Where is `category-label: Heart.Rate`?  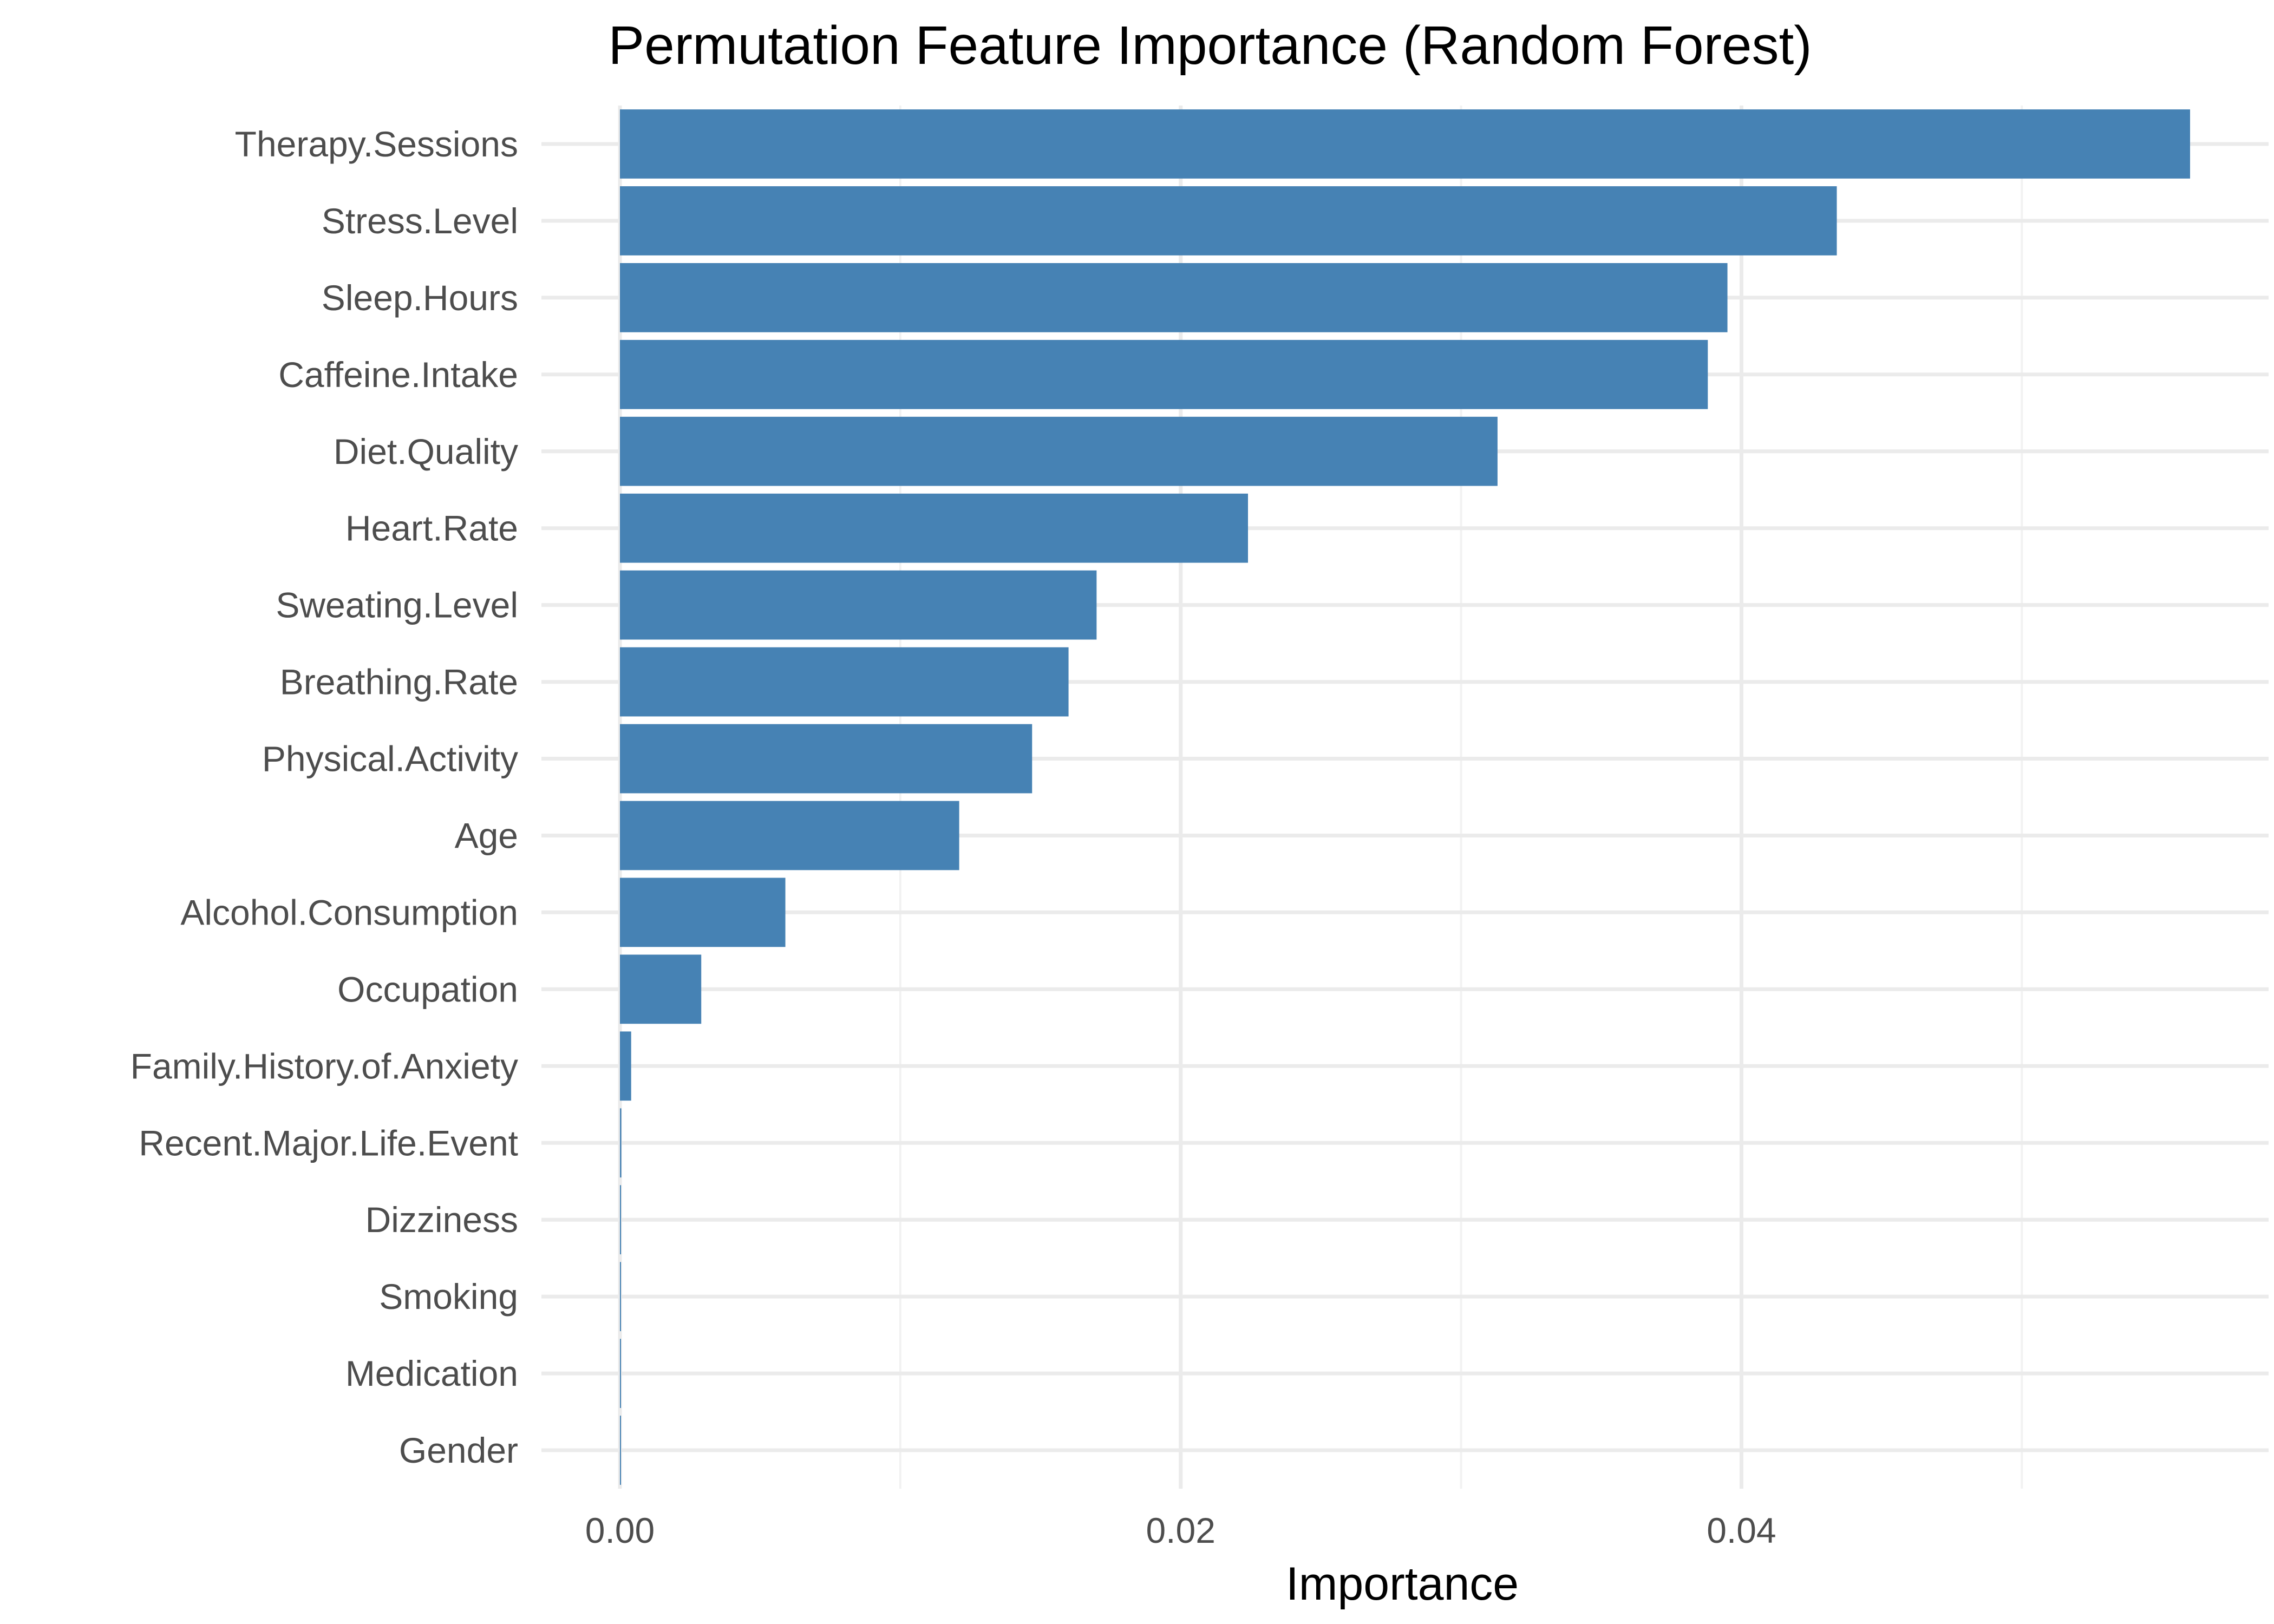
category-label: Heart.Rate is located at coordinates (432, 528).